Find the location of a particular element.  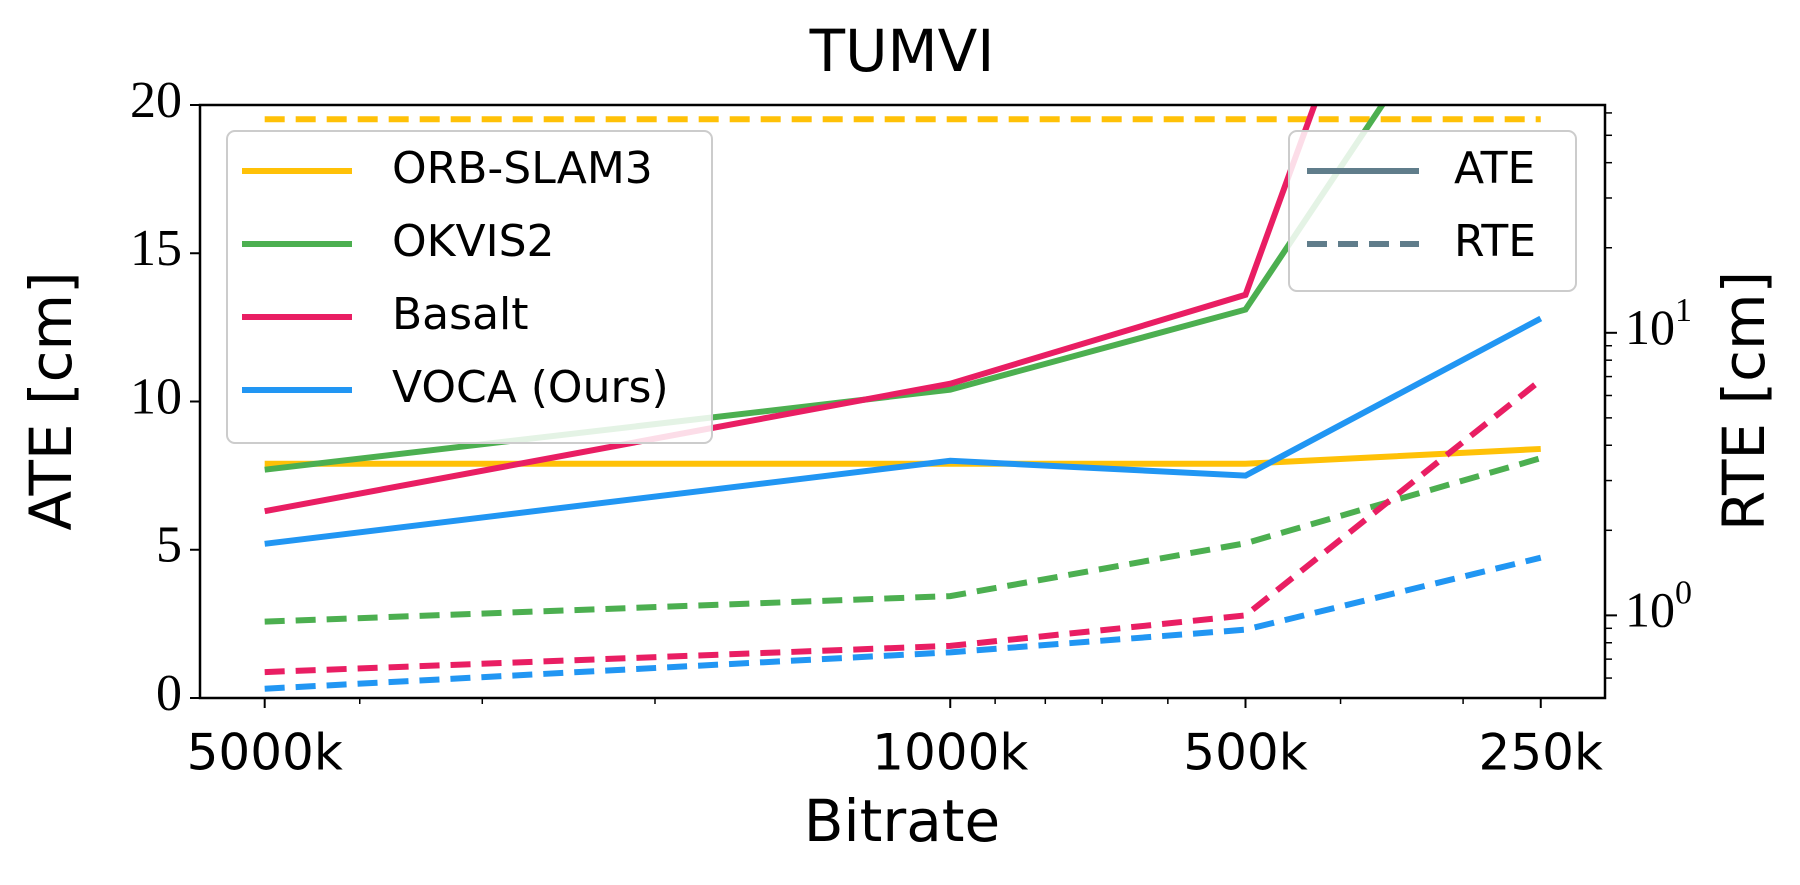

x-tick-label: 5000k is located at coordinates (265, 753).